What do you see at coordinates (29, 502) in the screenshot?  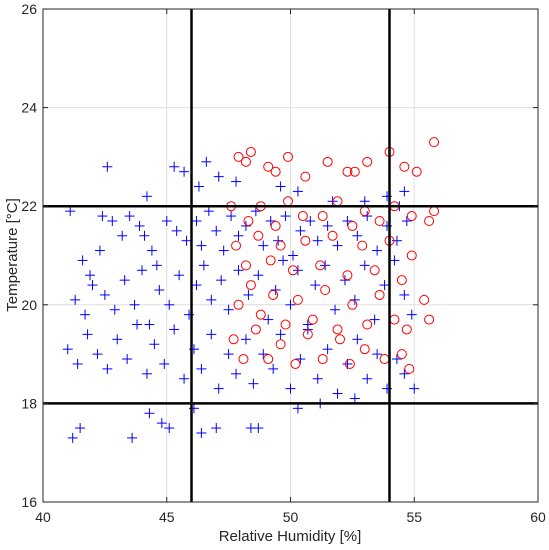 I see `y-tick-label: 16` at bounding box center [29, 502].